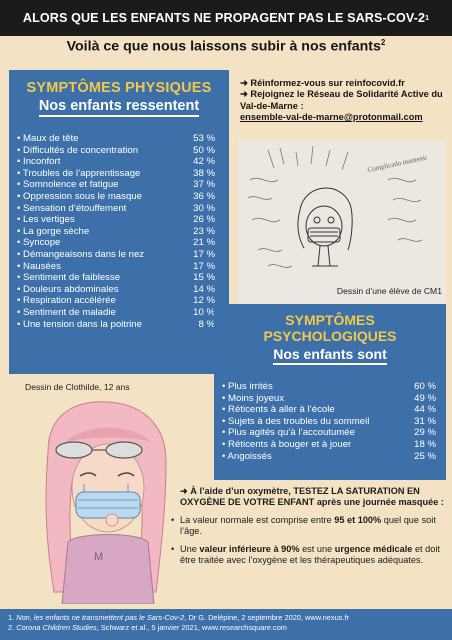  Describe the element at coordinates (322, 83) in the screenshot. I see `info-line-1: ➜ Réinformez-vous sur reinfocovid.fr` at that location.